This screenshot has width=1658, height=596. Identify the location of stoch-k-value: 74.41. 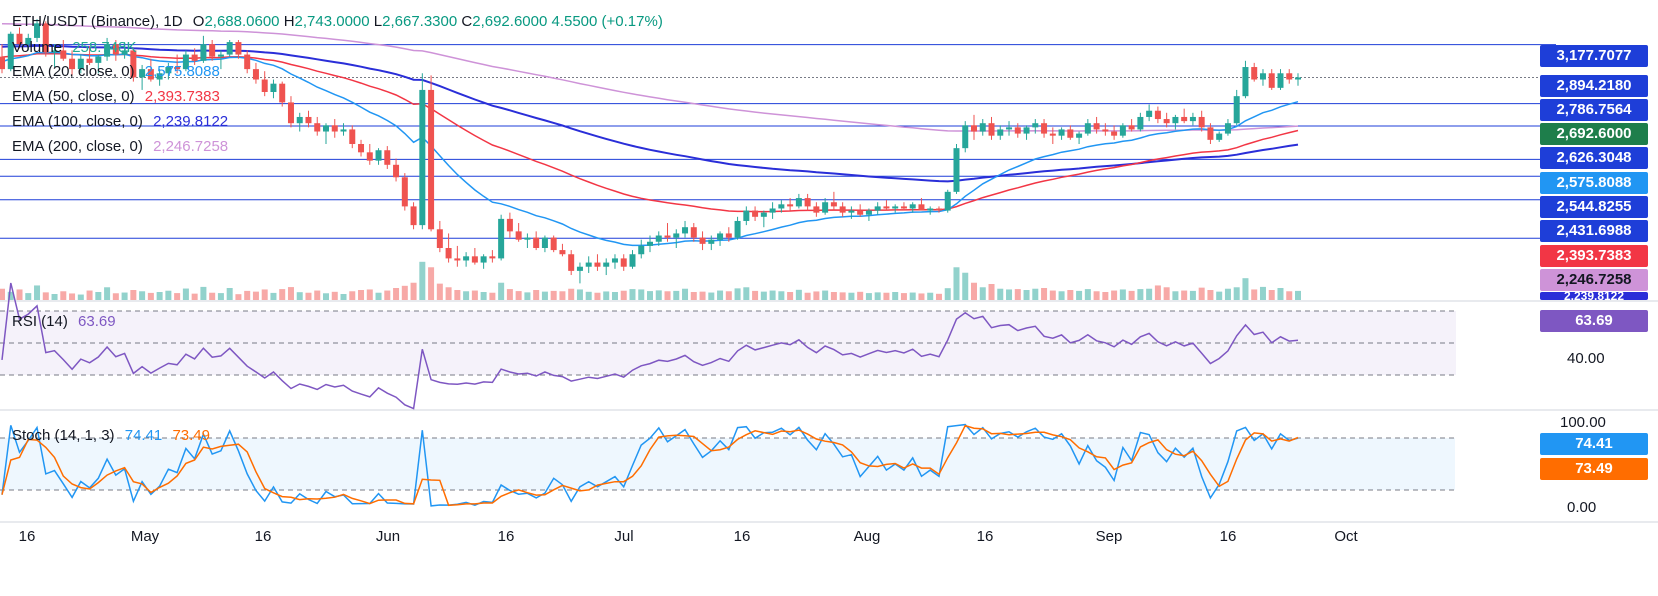
(143, 435).